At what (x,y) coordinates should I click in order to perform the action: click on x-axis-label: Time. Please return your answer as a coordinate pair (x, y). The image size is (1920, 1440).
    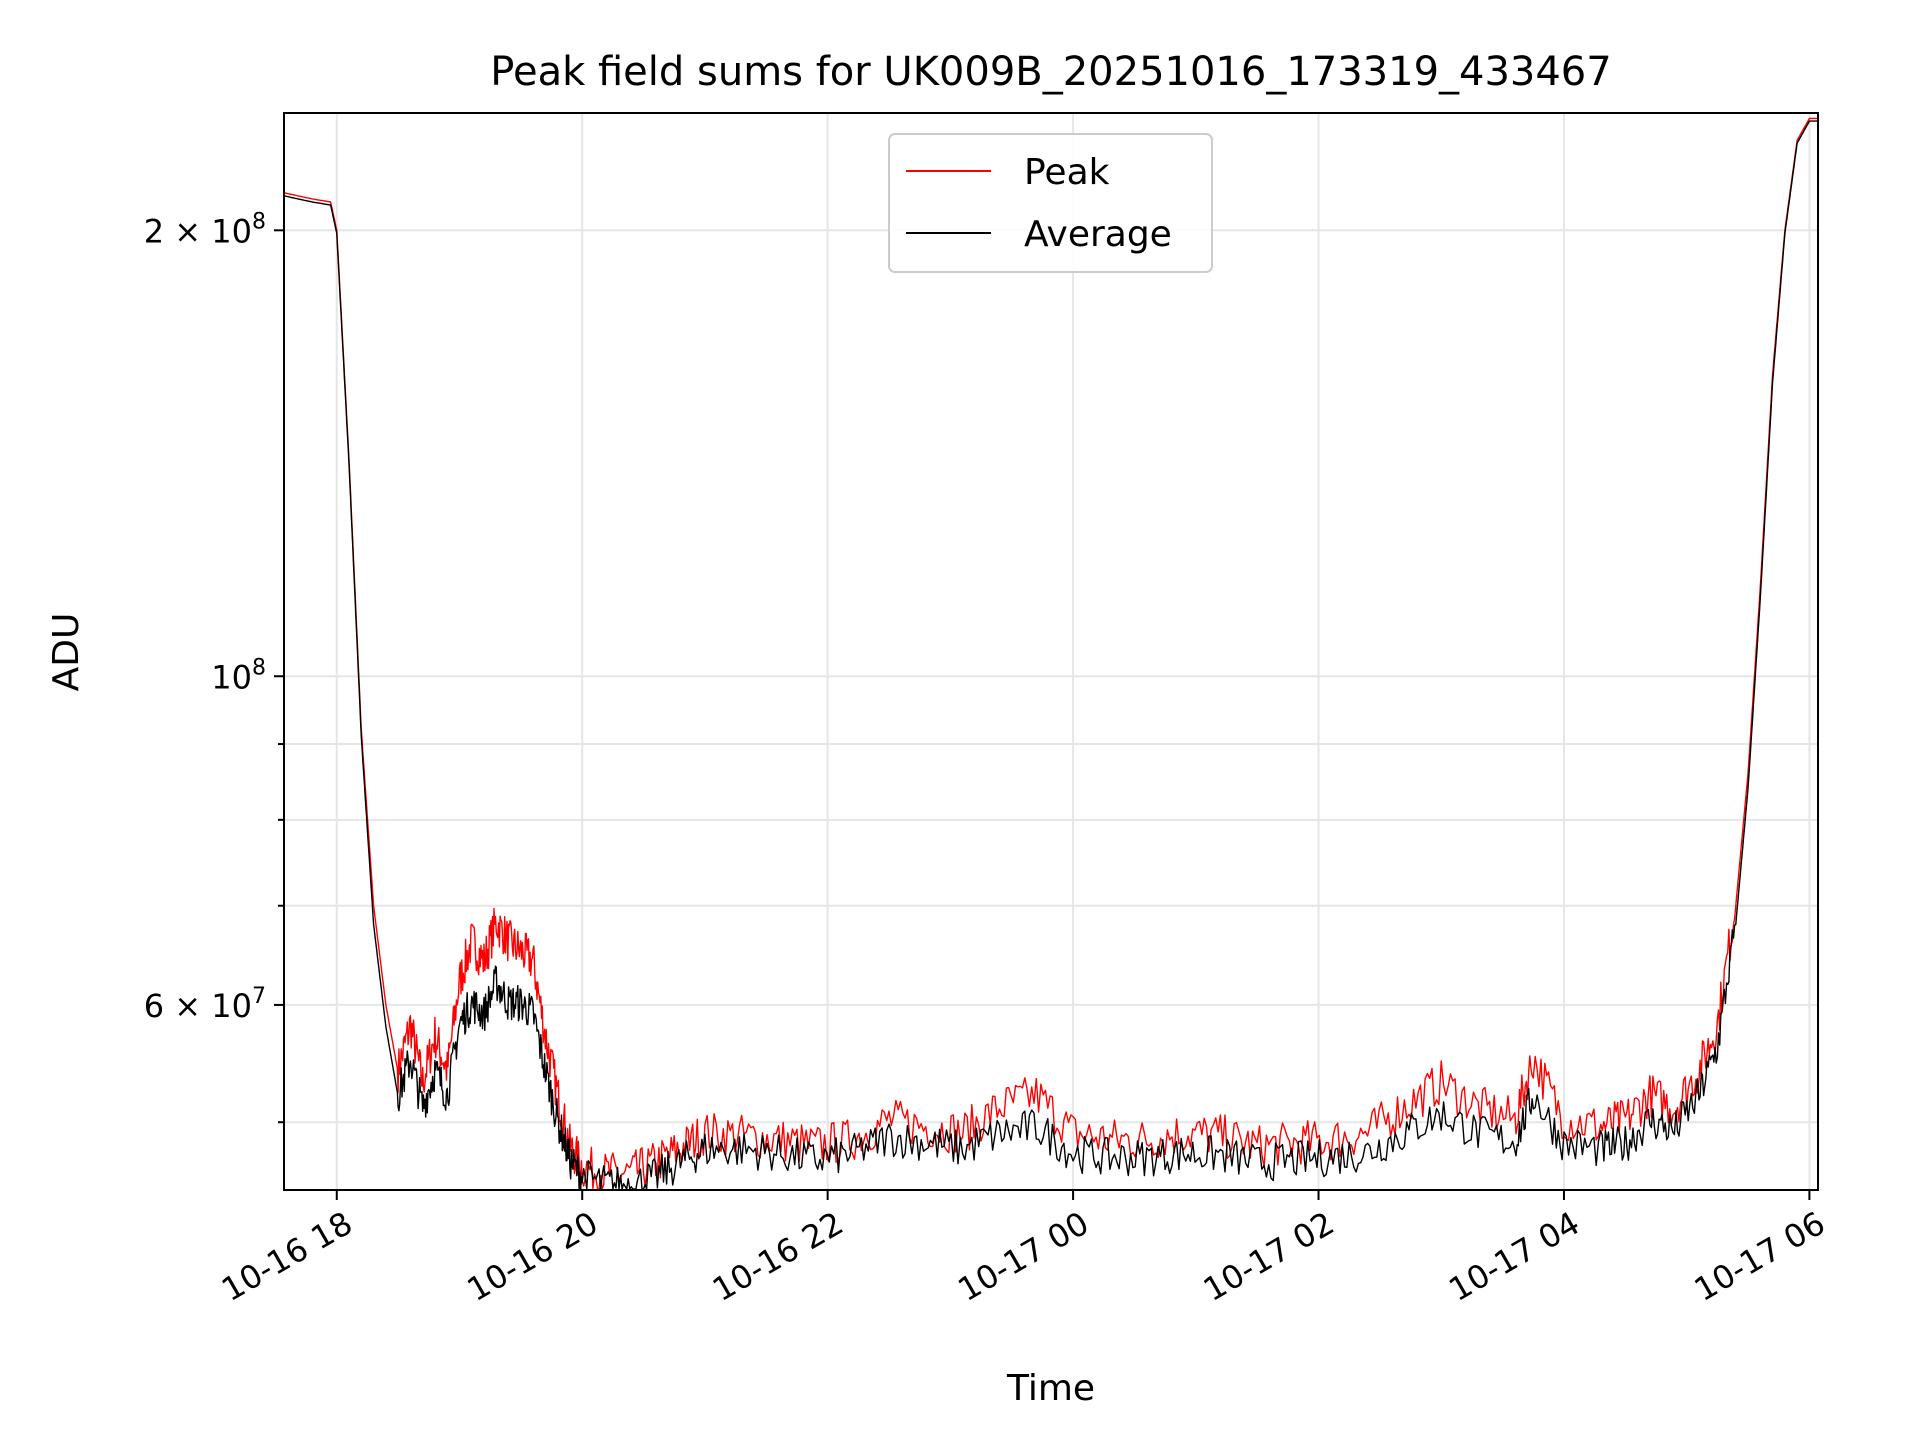
    Looking at the image, I should click on (1050, 1388).